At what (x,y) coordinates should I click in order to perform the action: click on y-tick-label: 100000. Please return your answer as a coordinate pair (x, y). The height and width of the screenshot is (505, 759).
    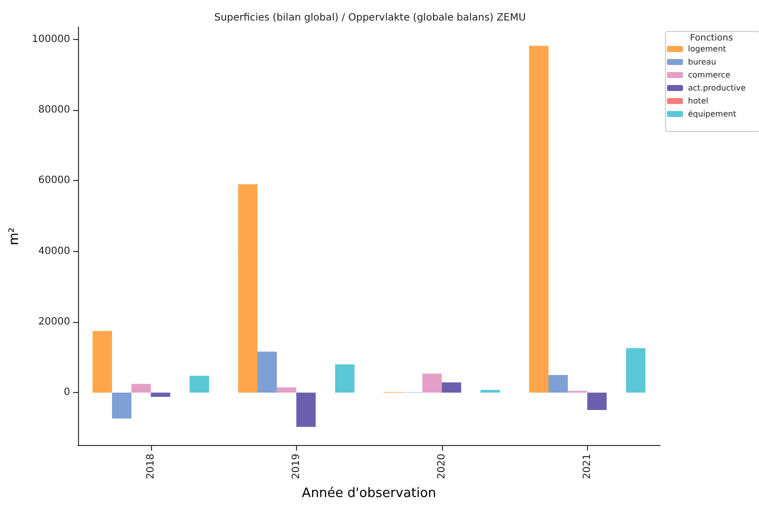
    Looking at the image, I should click on (51, 39).